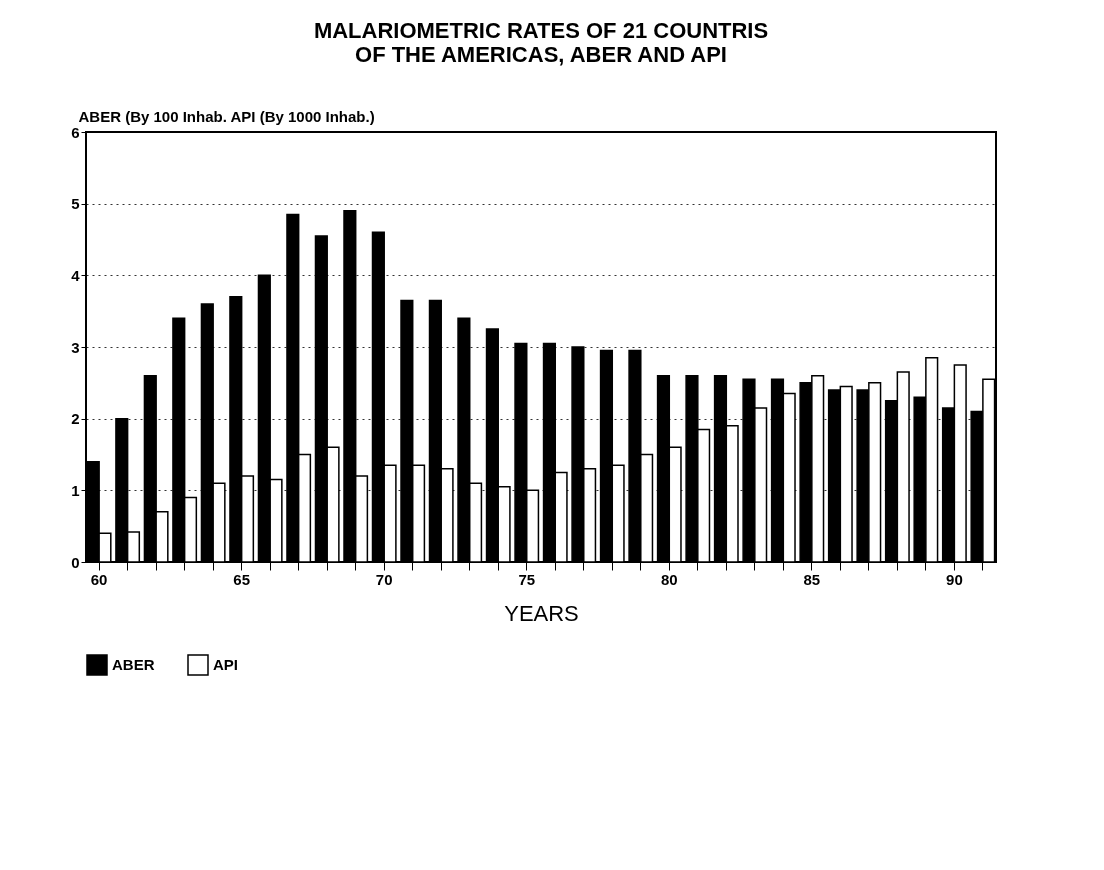 The image size is (1104, 870). What do you see at coordinates (669, 579) in the screenshot?
I see `x-tick-label: 80` at bounding box center [669, 579].